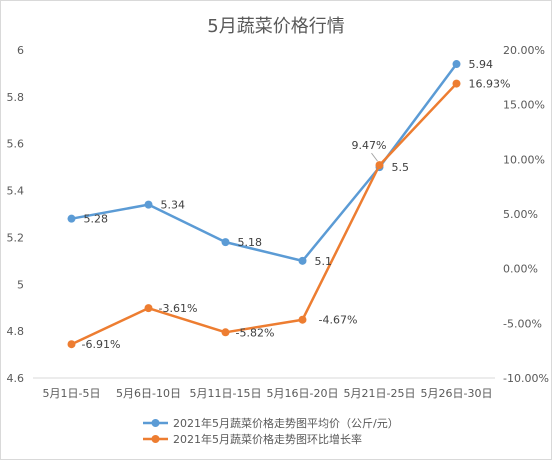  What do you see at coordinates (72, 393) in the screenshot?
I see `x-axis-tick-label: 5月1日-5日` at bounding box center [72, 393].